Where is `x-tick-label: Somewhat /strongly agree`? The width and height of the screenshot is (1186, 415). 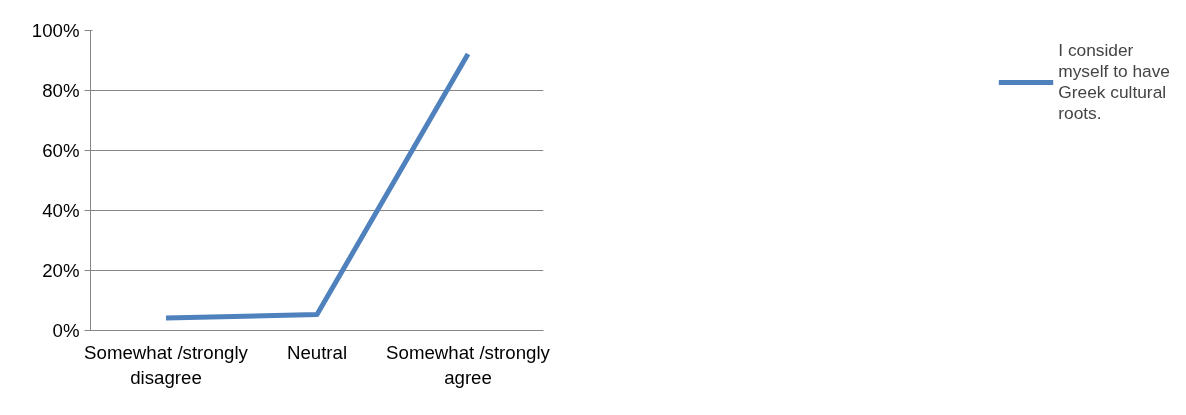
x-tick-label: Somewhat /strongly agree is located at coordinates (468, 364).